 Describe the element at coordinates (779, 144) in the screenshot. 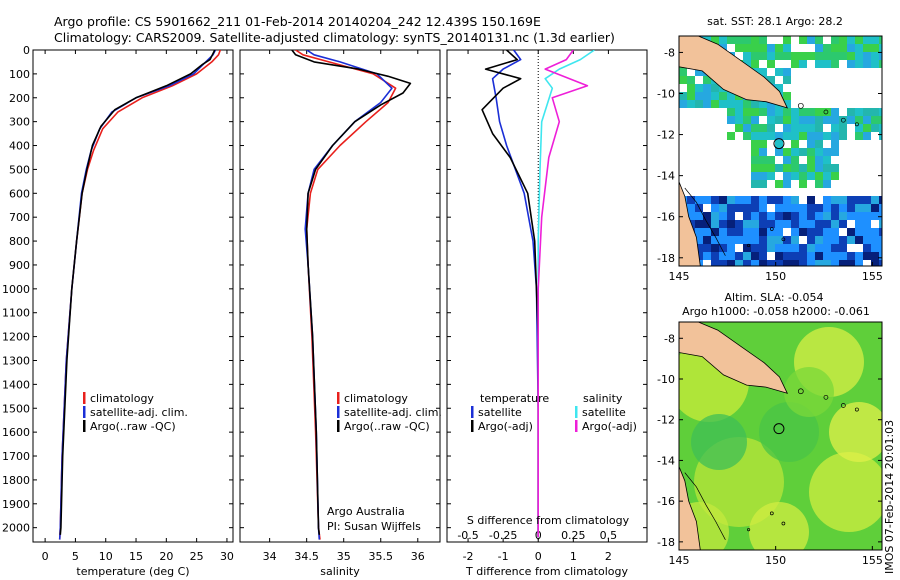

I see `argo-marker` at that location.